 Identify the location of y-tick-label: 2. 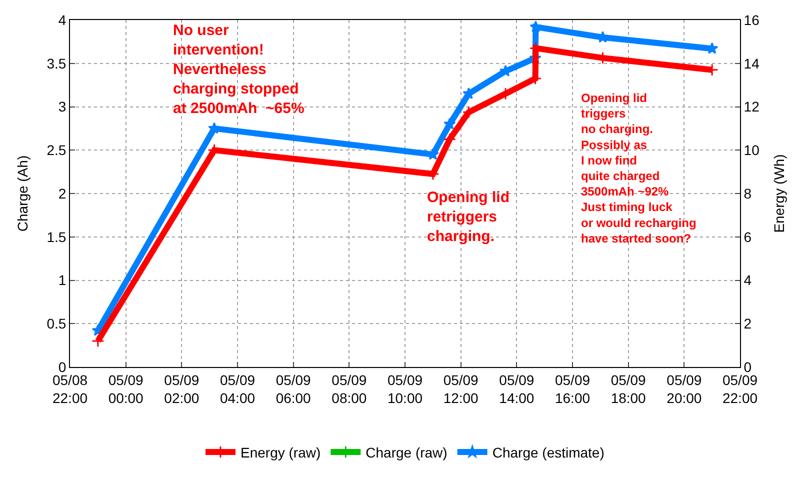
(62, 193).